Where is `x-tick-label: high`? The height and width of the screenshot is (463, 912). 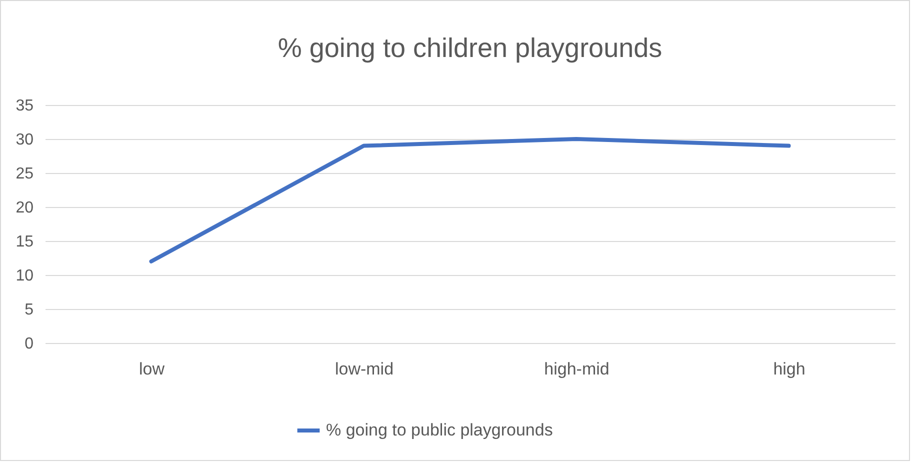
x-tick-label: high is located at coordinates (789, 369).